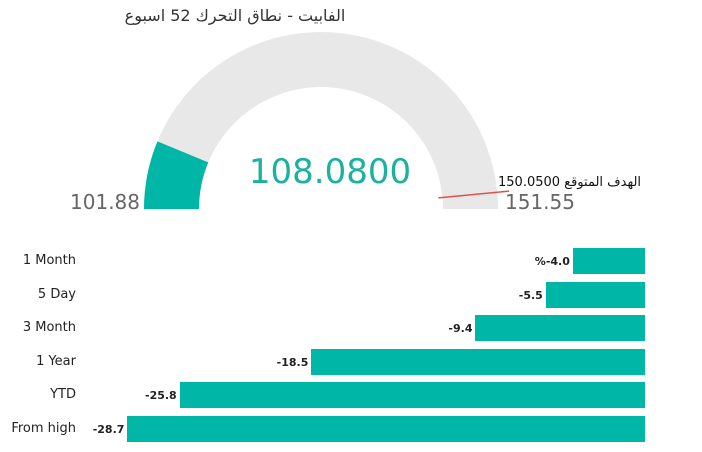 The image size is (702, 452). I want to click on gauge-target-value: 150.0500, so click(529, 182).